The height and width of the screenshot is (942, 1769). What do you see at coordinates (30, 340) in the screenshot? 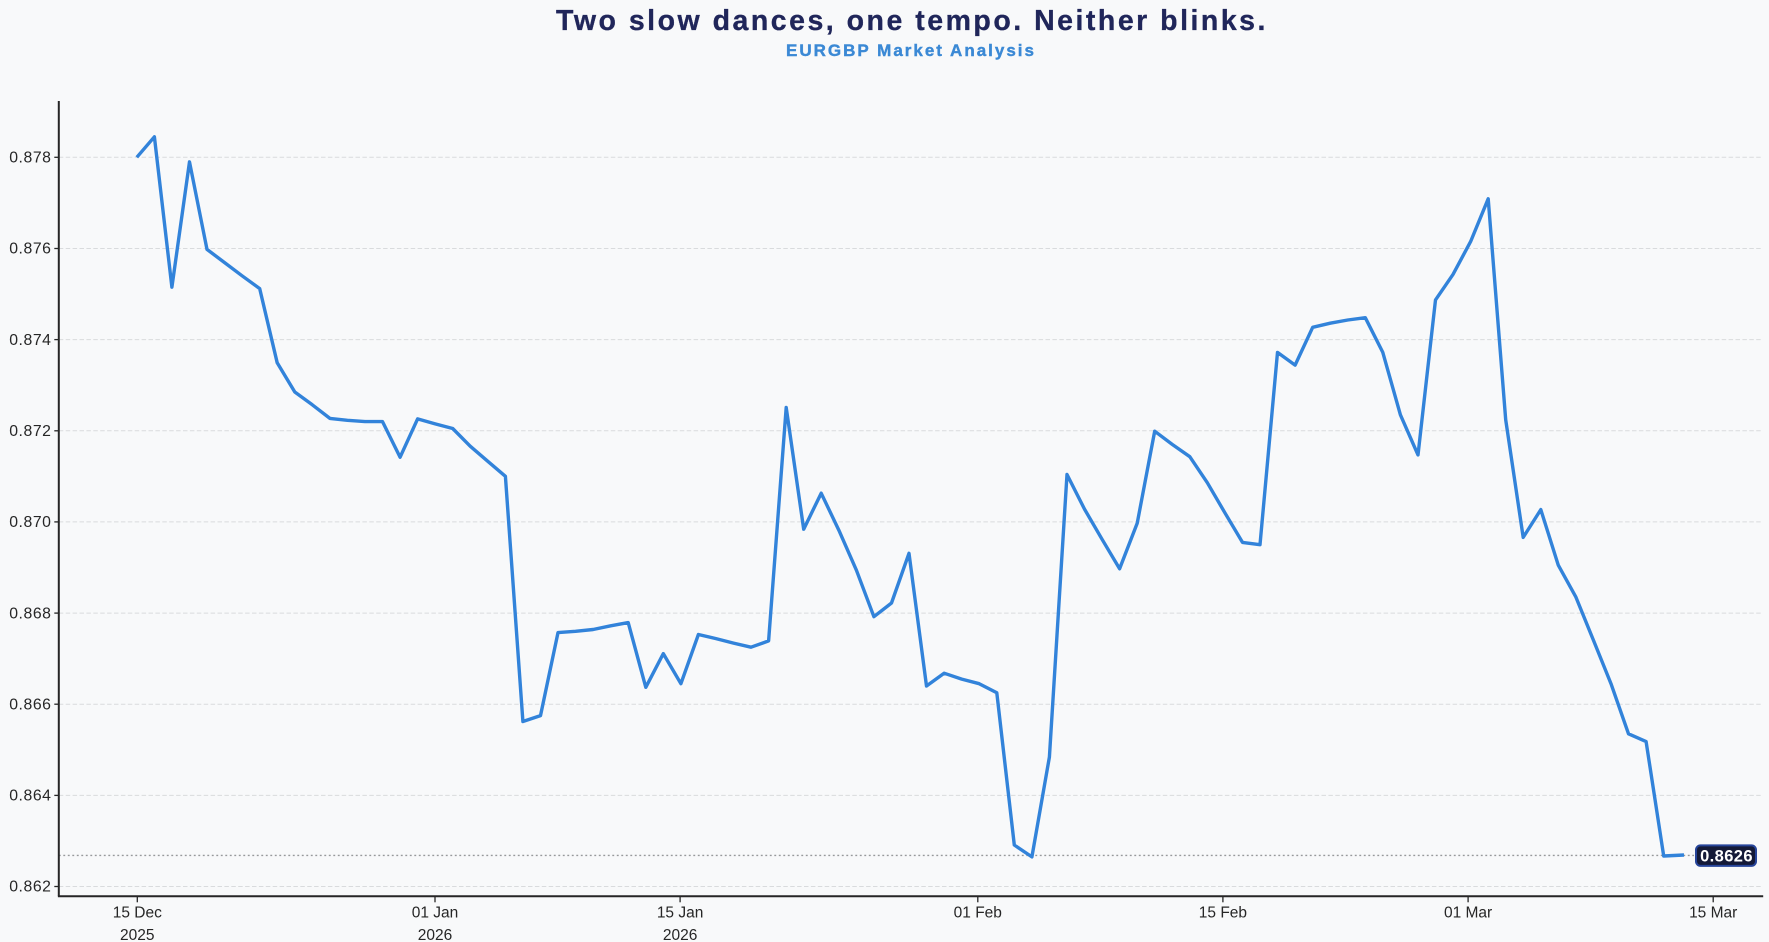
I see `svg-text: 0.874` at bounding box center [30, 340].